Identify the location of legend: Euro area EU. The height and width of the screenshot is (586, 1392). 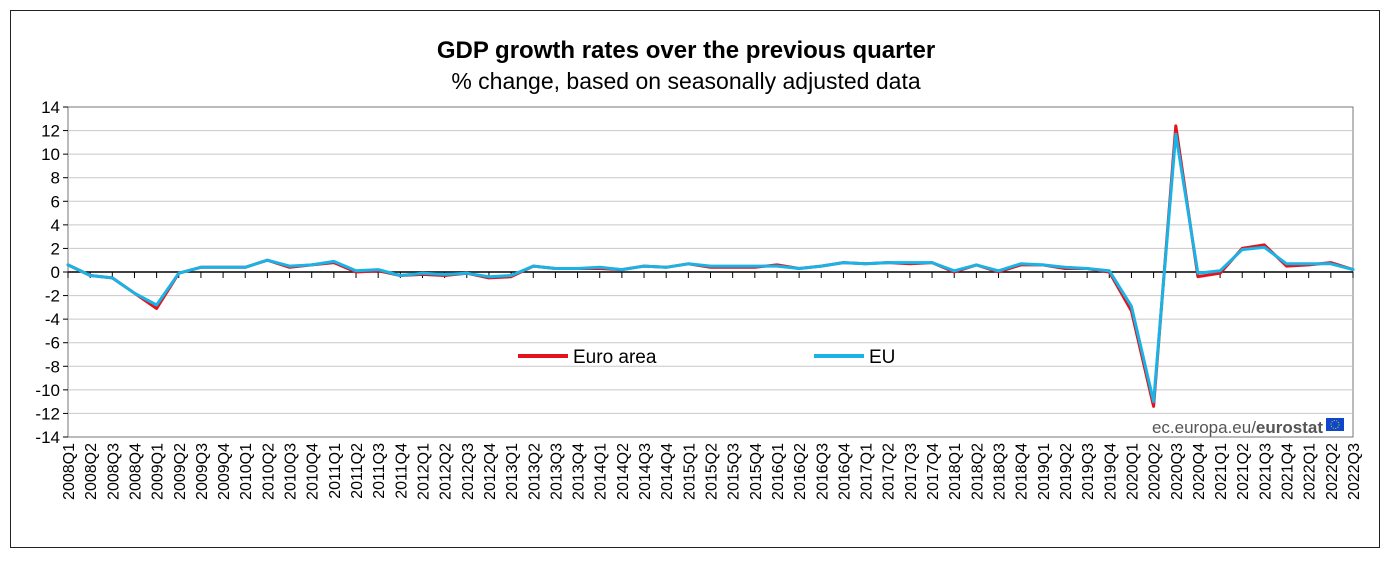
(706, 357).